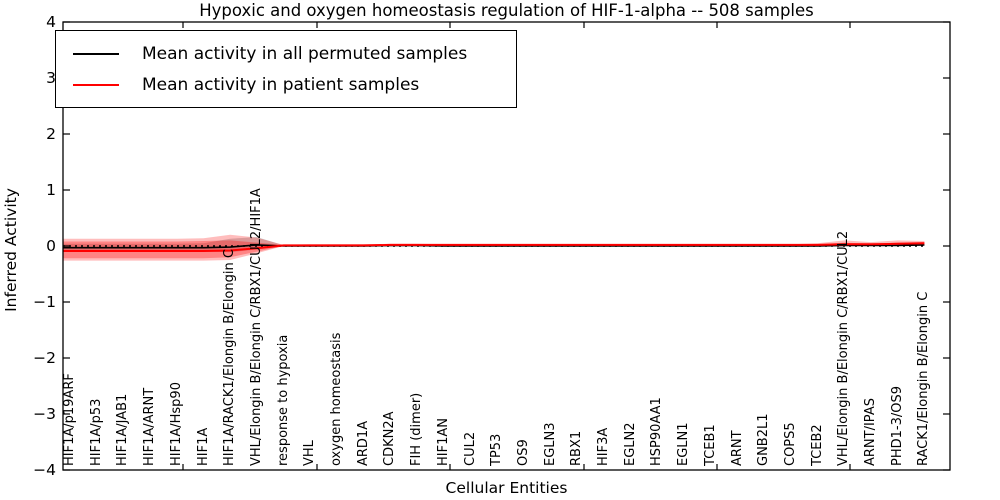  Describe the element at coordinates (69, 419) in the screenshot. I see `x-category-label: HIF1A/p19ARF` at that location.